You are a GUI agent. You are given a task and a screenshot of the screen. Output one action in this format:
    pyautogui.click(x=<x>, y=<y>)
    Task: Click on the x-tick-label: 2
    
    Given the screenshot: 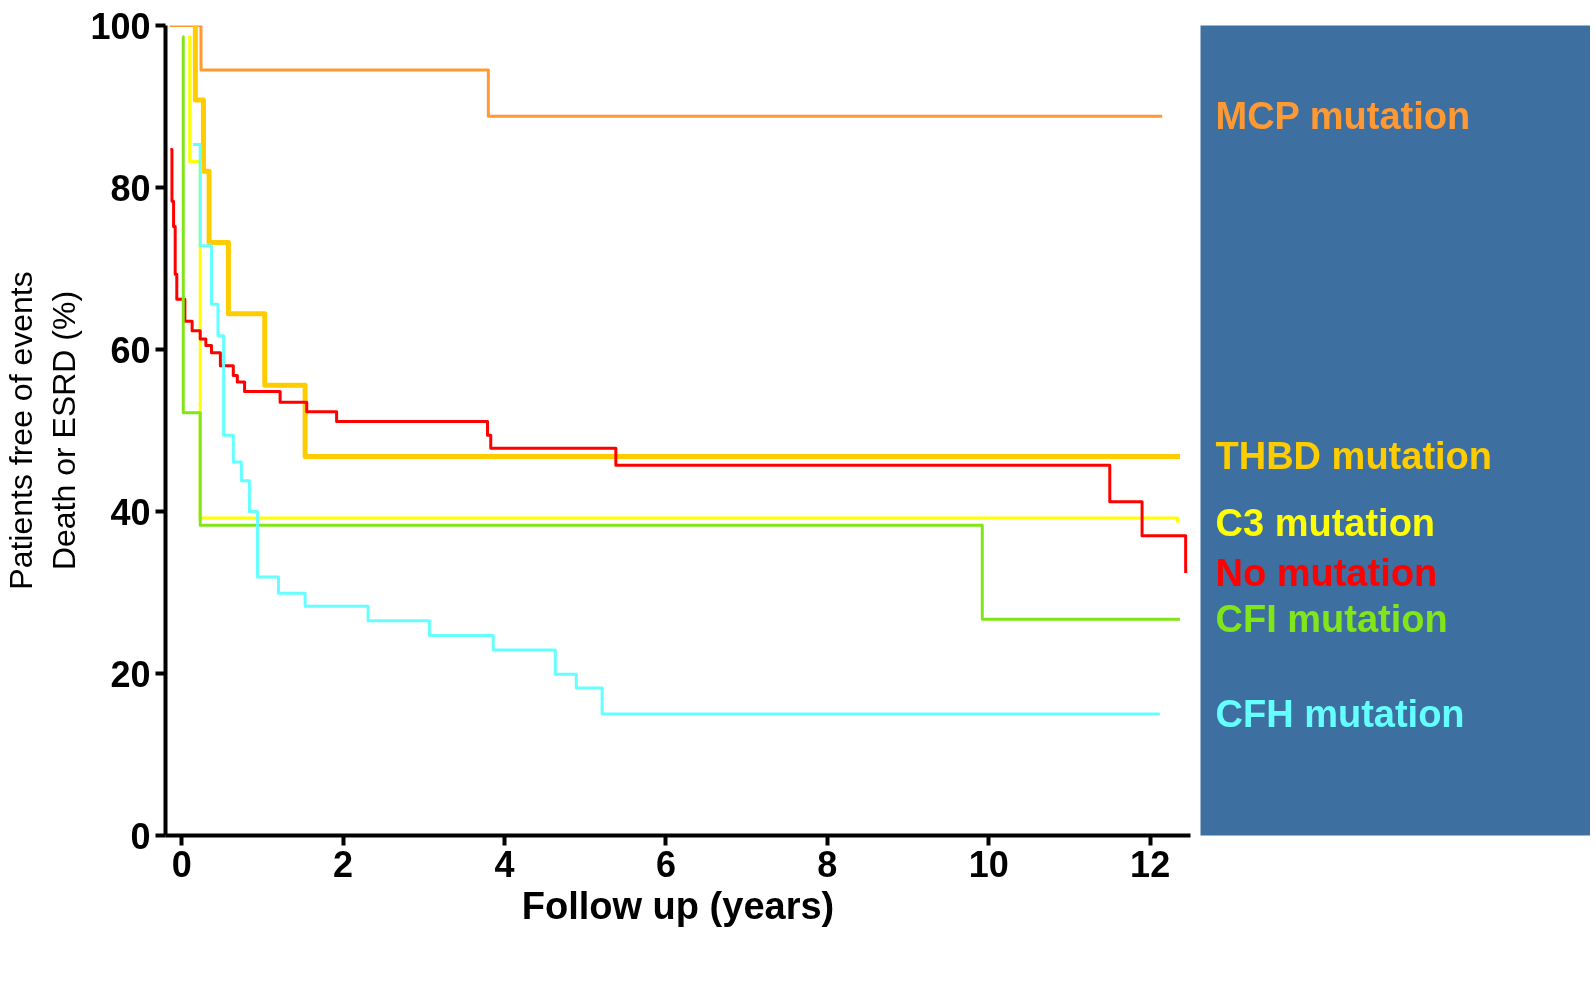 What is the action you would take?
    pyautogui.click(x=343, y=864)
    